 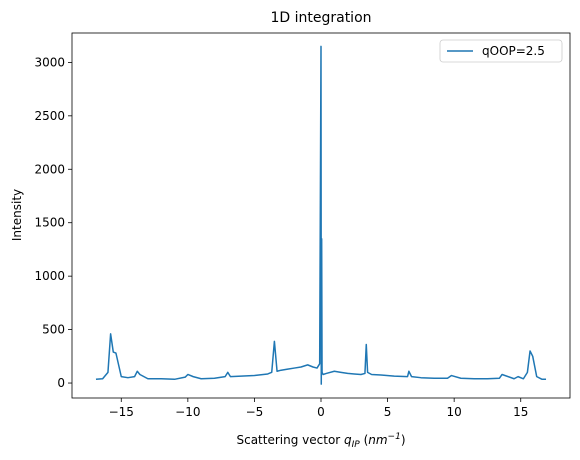 What do you see at coordinates (255, 412) in the screenshot?
I see `x-tick-label: −5` at bounding box center [255, 412].